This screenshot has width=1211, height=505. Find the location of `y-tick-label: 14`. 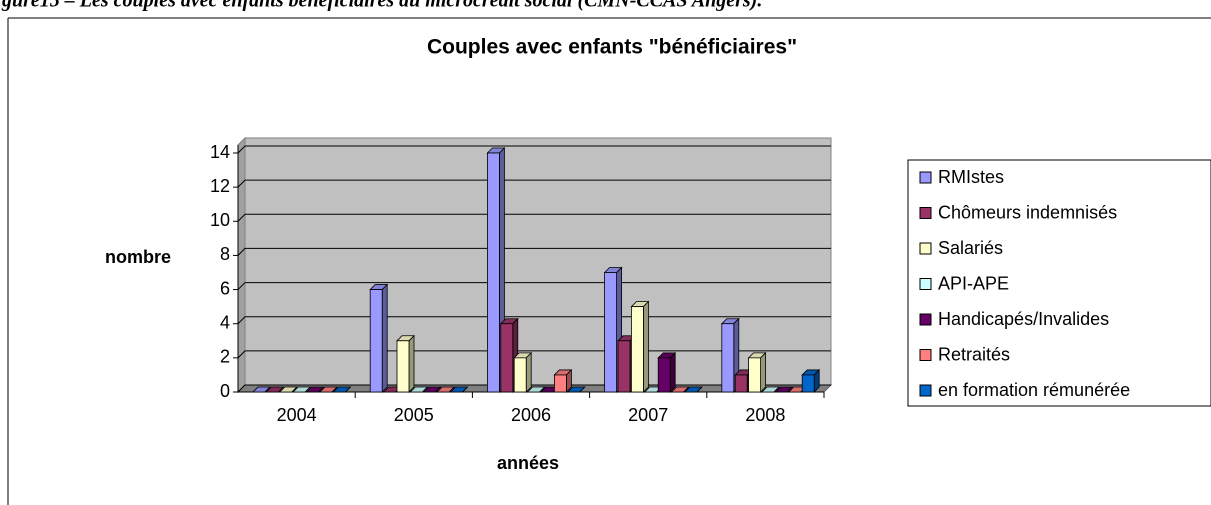

y-tick-label: 14 is located at coordinates (220, 152).